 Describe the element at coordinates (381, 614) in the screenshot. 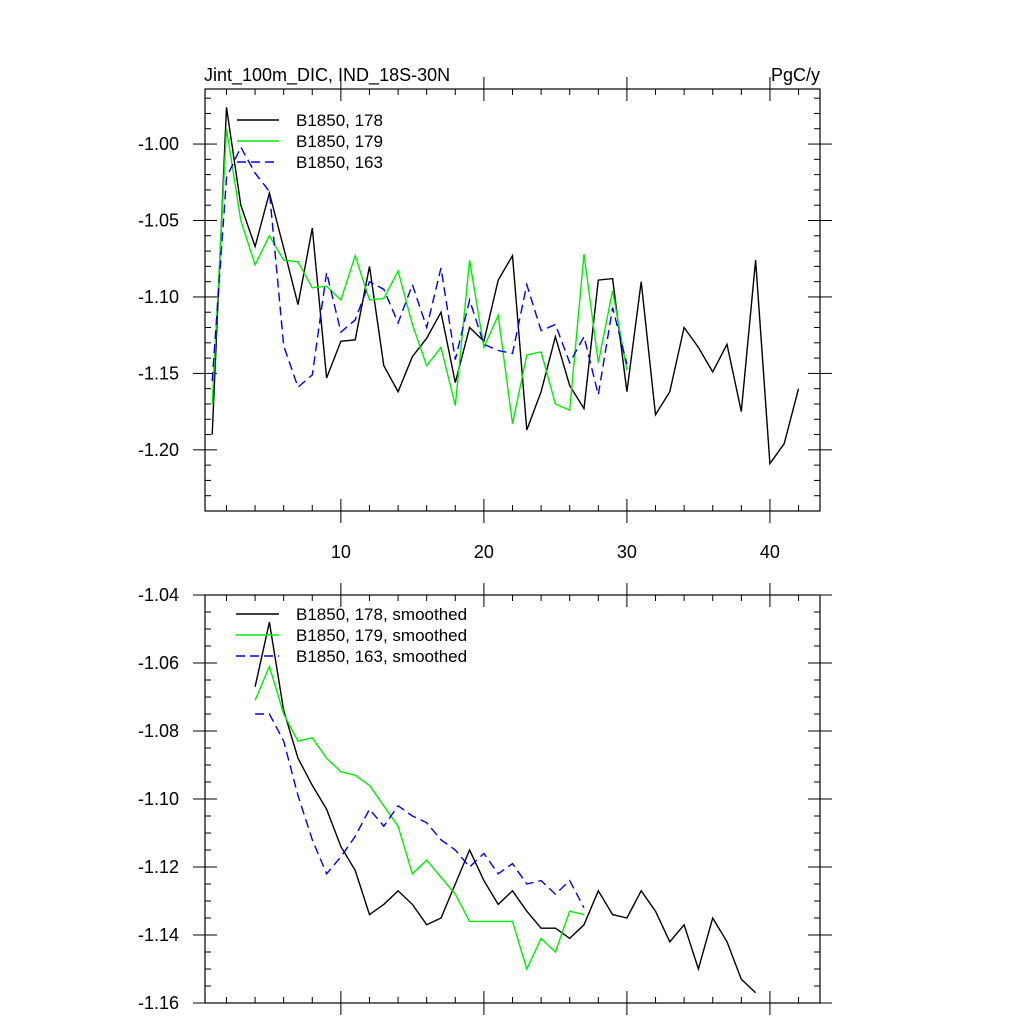

I see `legend-label: B1850, 178, smoothed` at that location.